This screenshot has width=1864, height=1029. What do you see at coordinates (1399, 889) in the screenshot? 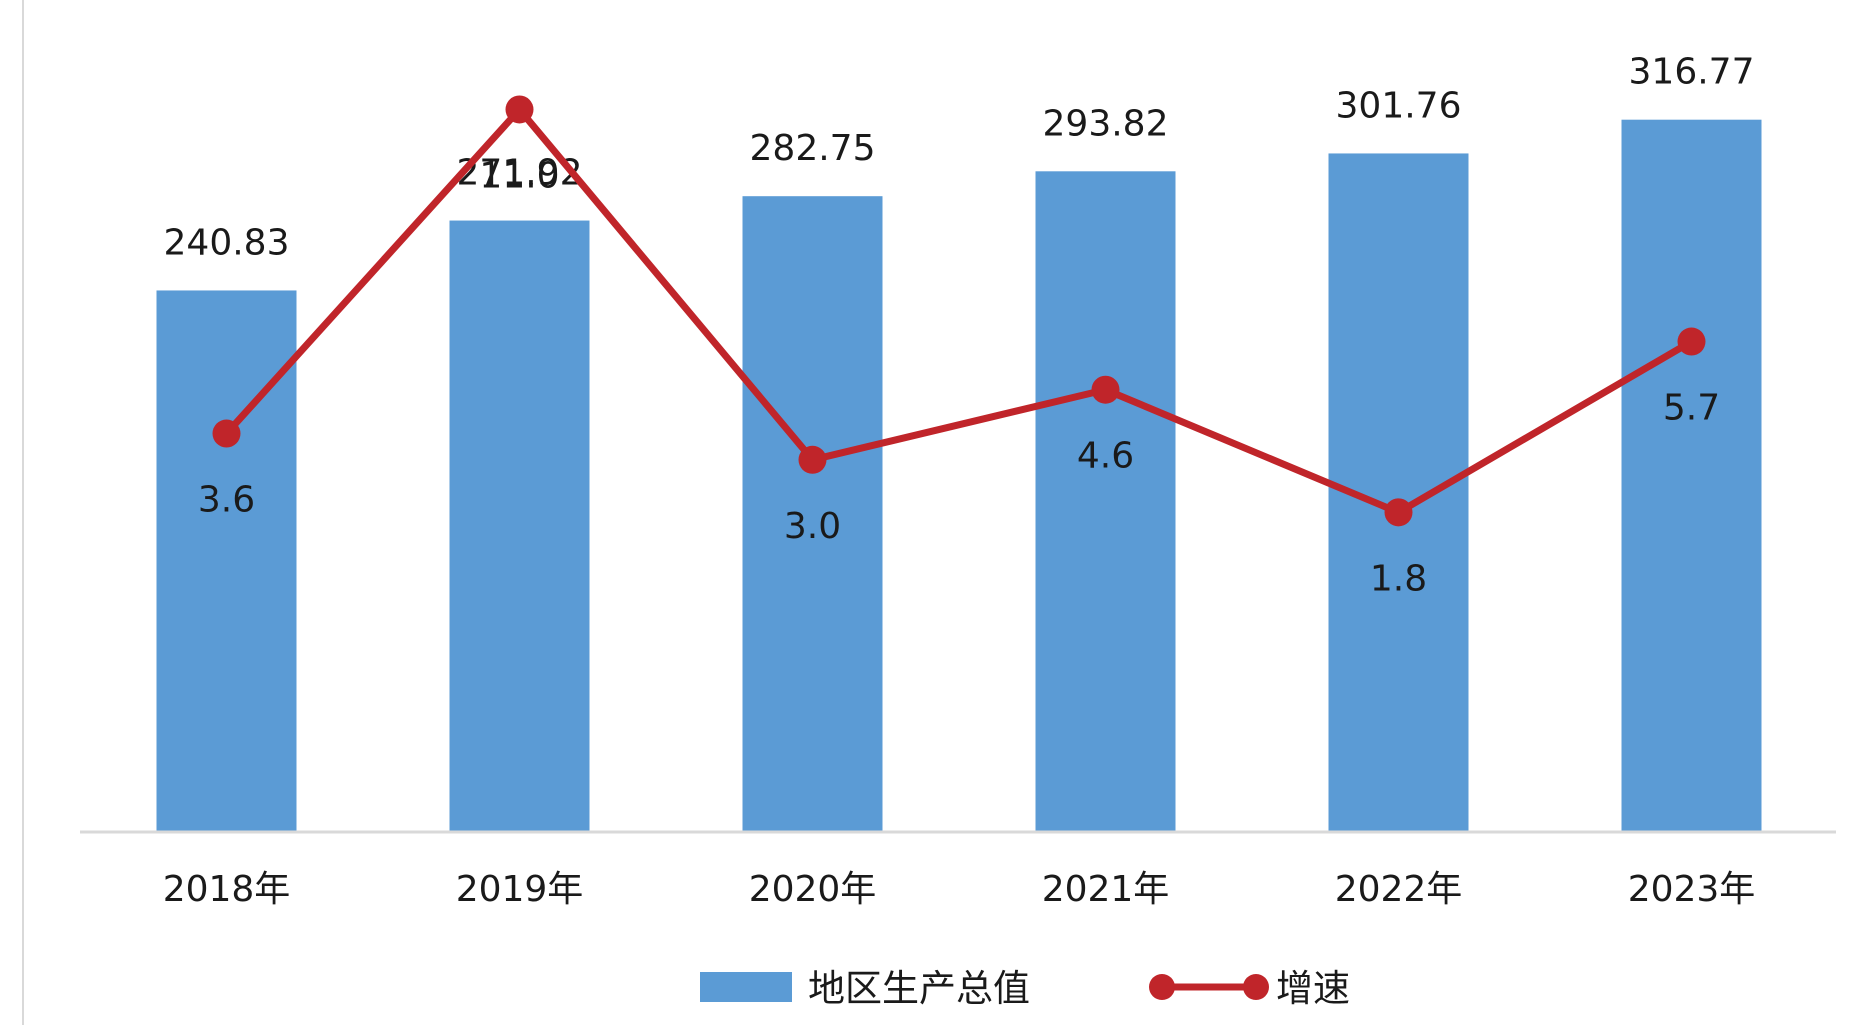
I see `x-tick-label: 2022年` at bounding box center [1399, 889].